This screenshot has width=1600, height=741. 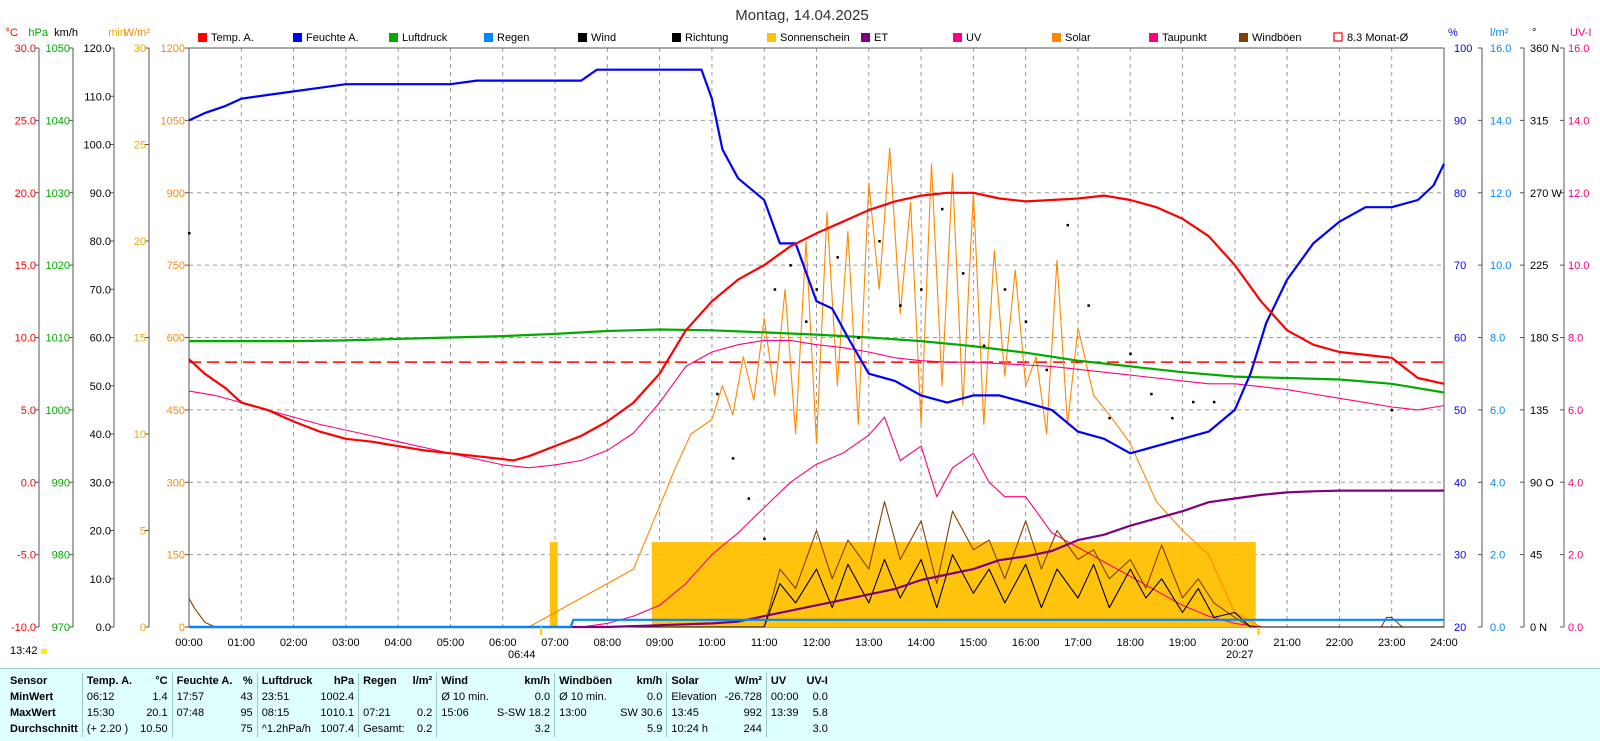 I want to click on legend-label: Wind, so click(x=603, y=38).